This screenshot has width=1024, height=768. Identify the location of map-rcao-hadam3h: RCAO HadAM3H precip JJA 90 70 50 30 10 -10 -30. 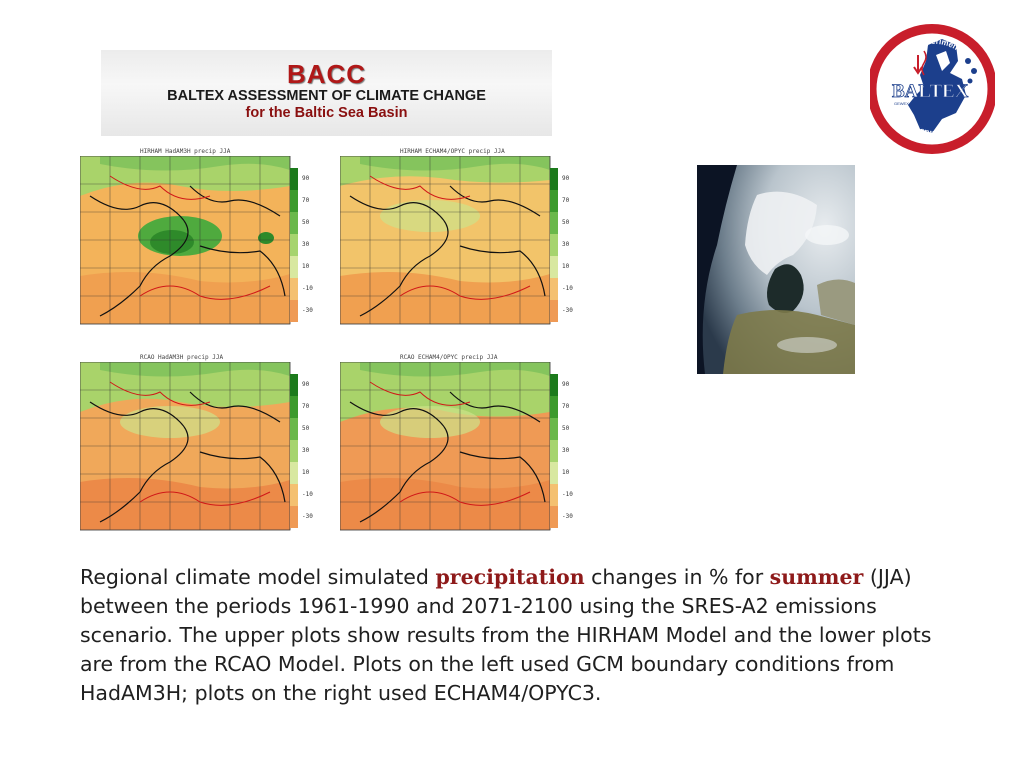
(225, 444).